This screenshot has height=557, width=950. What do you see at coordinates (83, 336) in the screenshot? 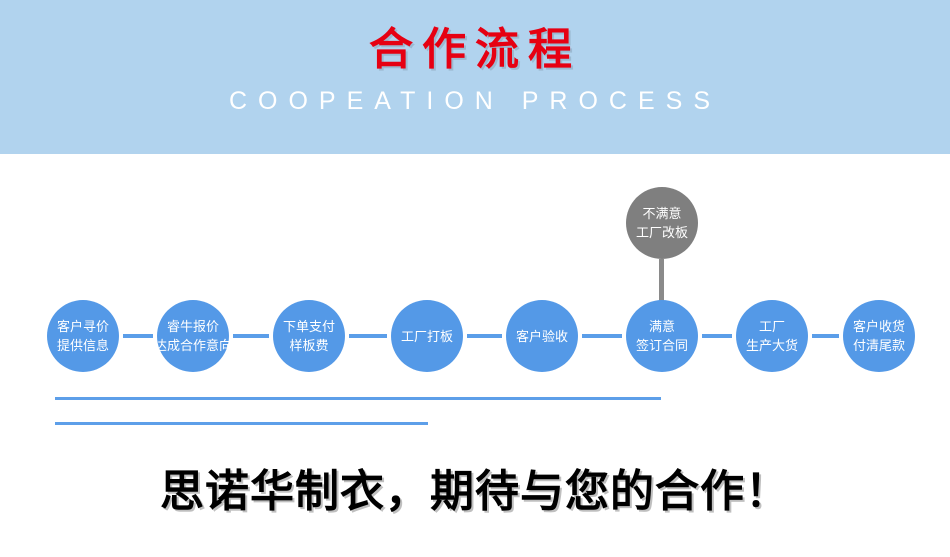
I see `step-node-1: 客户寻价 提供信息` at bounding box center [83, 336].